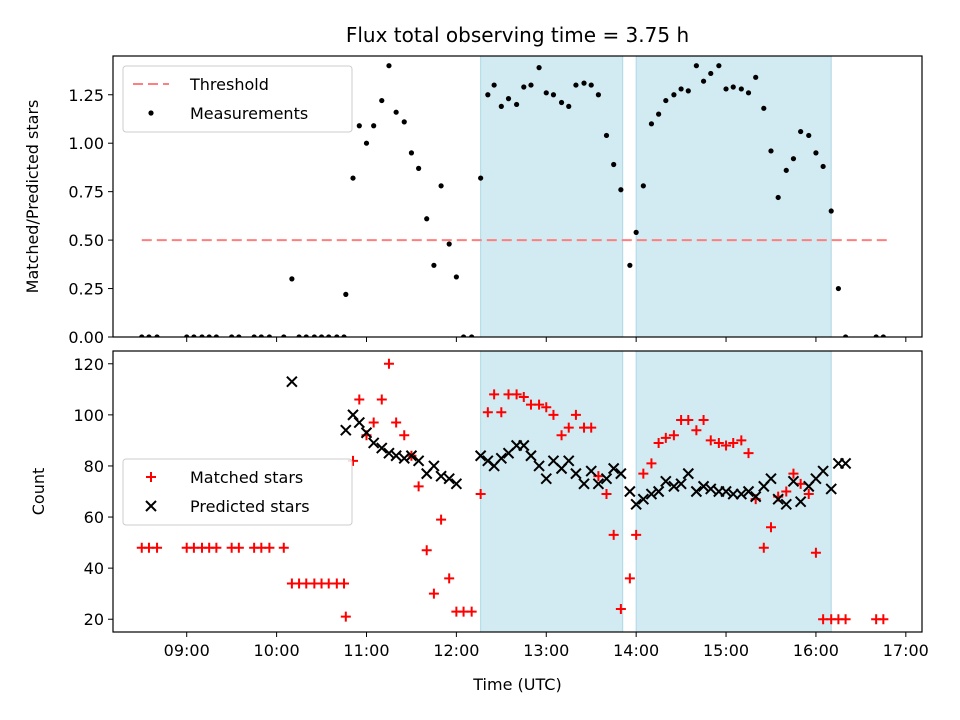 The height and width of the screenshot is (720, 960). What do you see at coordinates (246, 477) in the screenshot?
I see `legend-label: Matched stars` at bounding box center [246, 477].